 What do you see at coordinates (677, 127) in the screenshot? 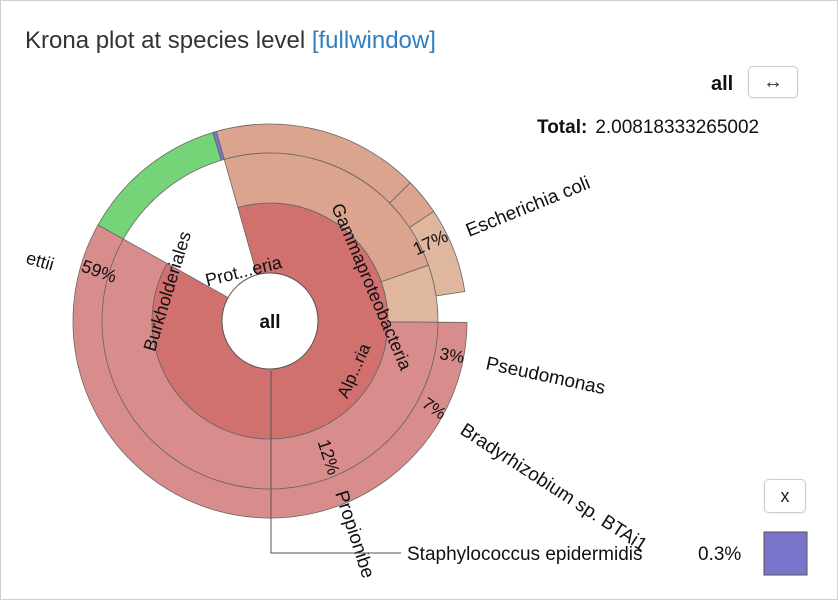
I see `total-value: 2.00818333265002` at bounding box center [677, 127].